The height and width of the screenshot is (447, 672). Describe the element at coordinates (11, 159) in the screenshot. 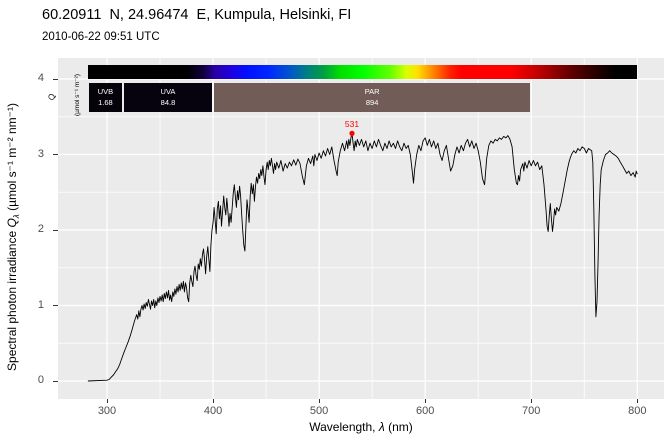

I see `y-axis-title-units: (µmol s⁻¹ m⁻² nm⁻¹)` at that location.